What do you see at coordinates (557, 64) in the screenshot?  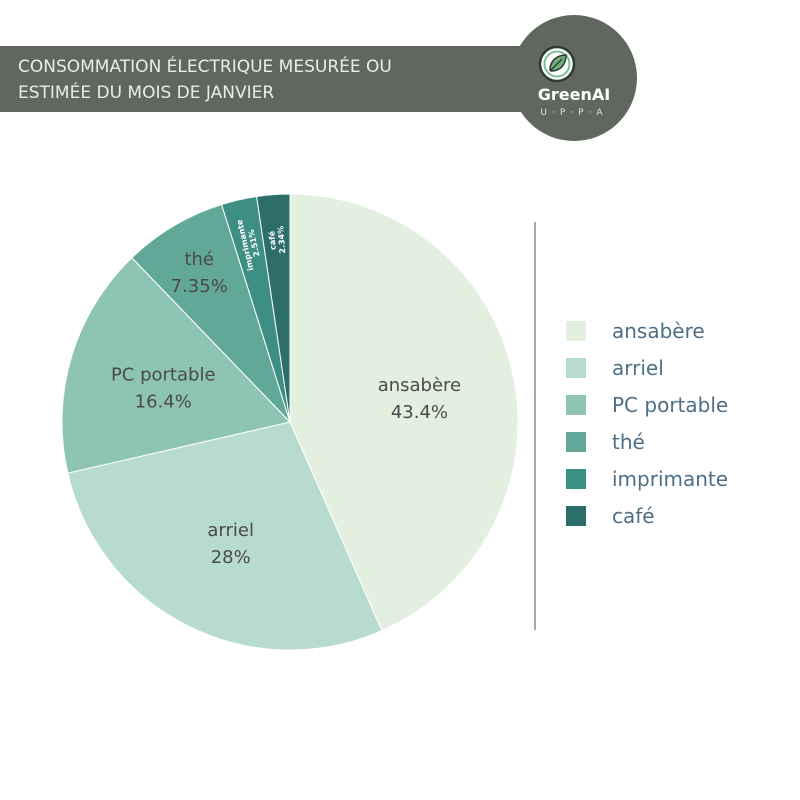 I see `leaf-globe-icon` at bounding box center [557, 64].